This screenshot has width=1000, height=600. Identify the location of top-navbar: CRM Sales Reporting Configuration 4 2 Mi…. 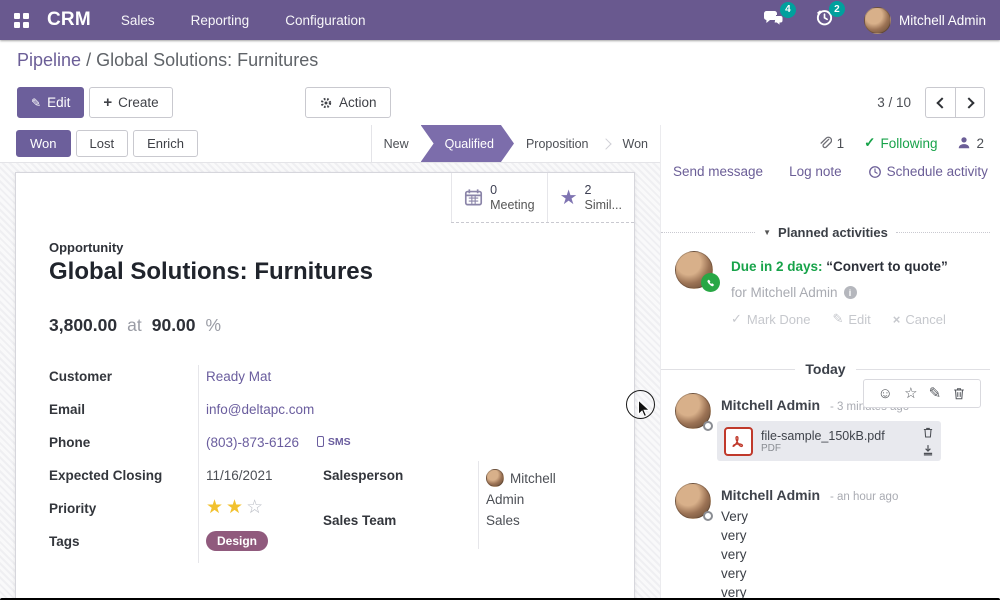
(500, 20).